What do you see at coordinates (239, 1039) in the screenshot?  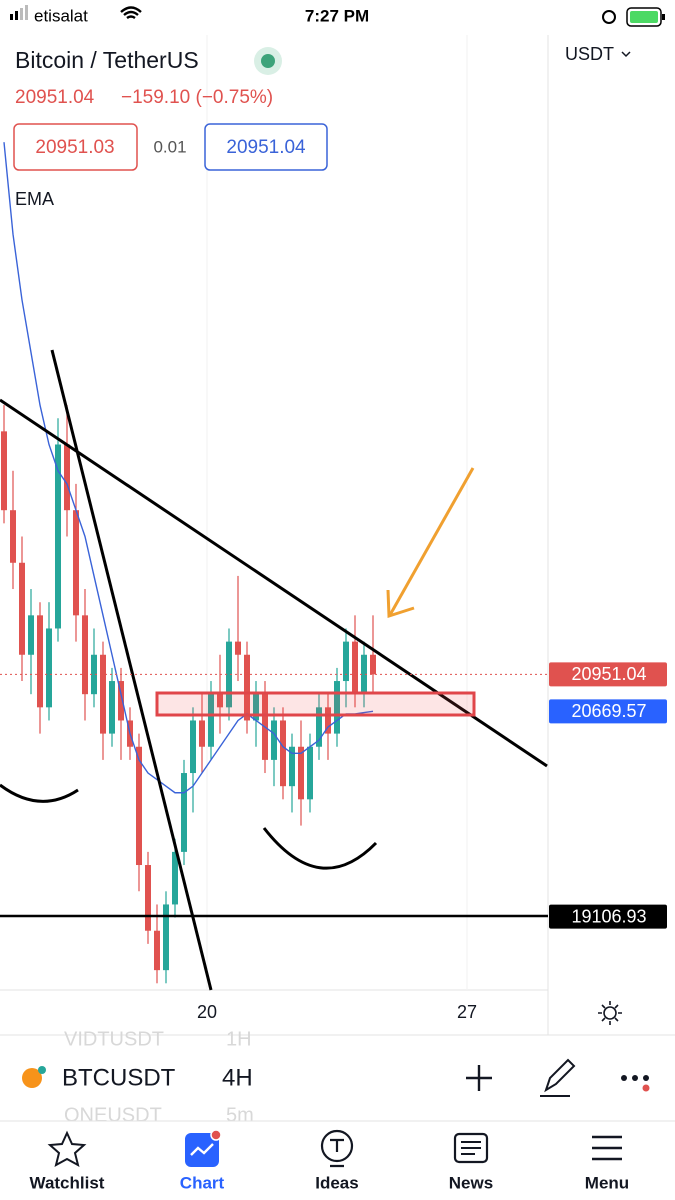 I see `ghost-interval: 1H` at bounding box center [239, 1039].